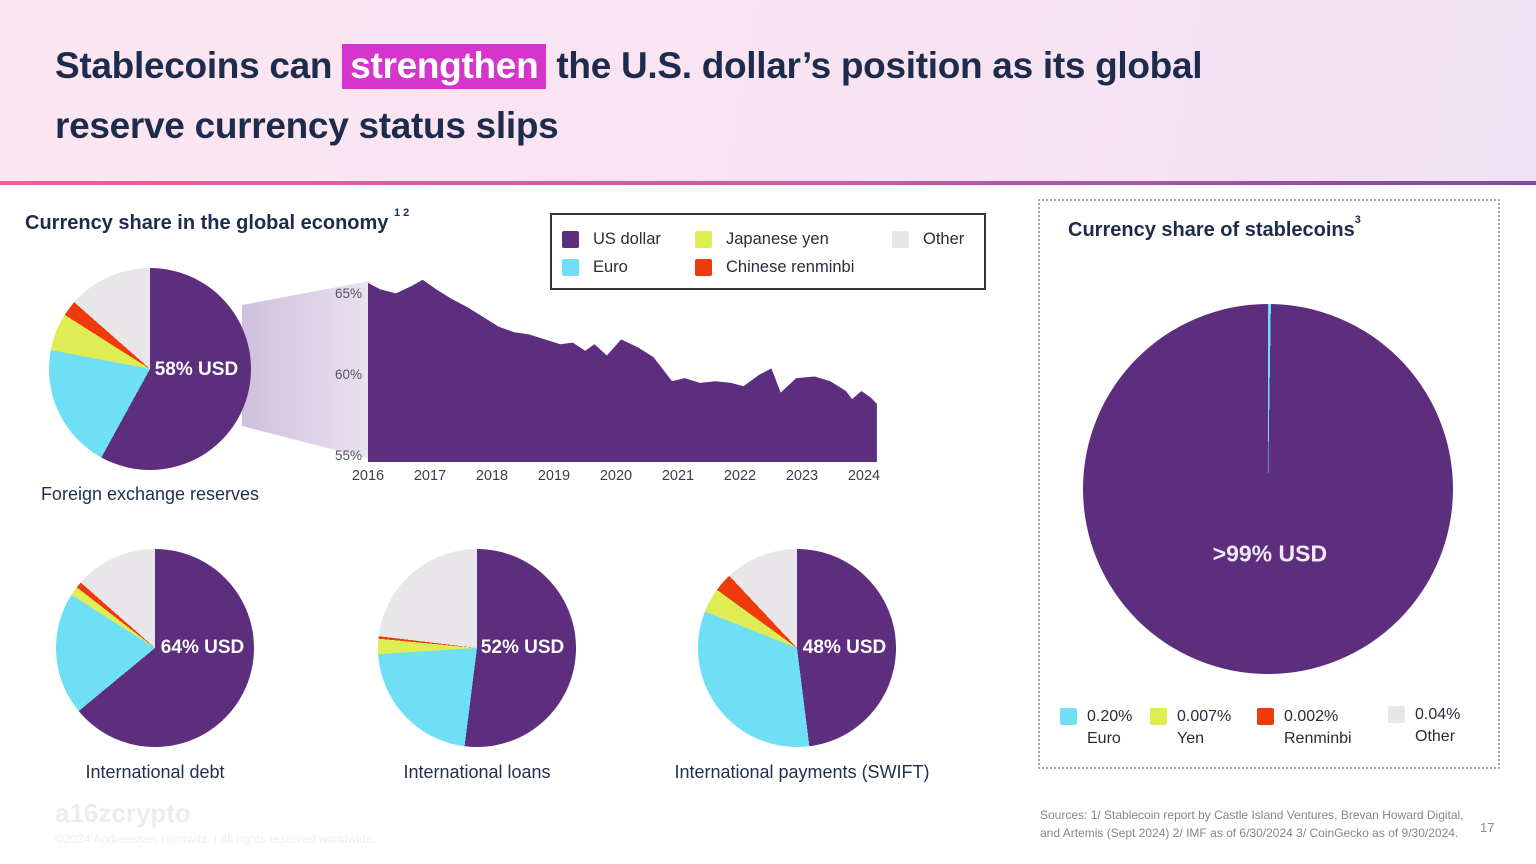 The image size is (1536, 864). What do you see at coordinates (616, 476) in the screenshot?
I see `x-axis-tick: 2020` at bounding box center [616, 476].